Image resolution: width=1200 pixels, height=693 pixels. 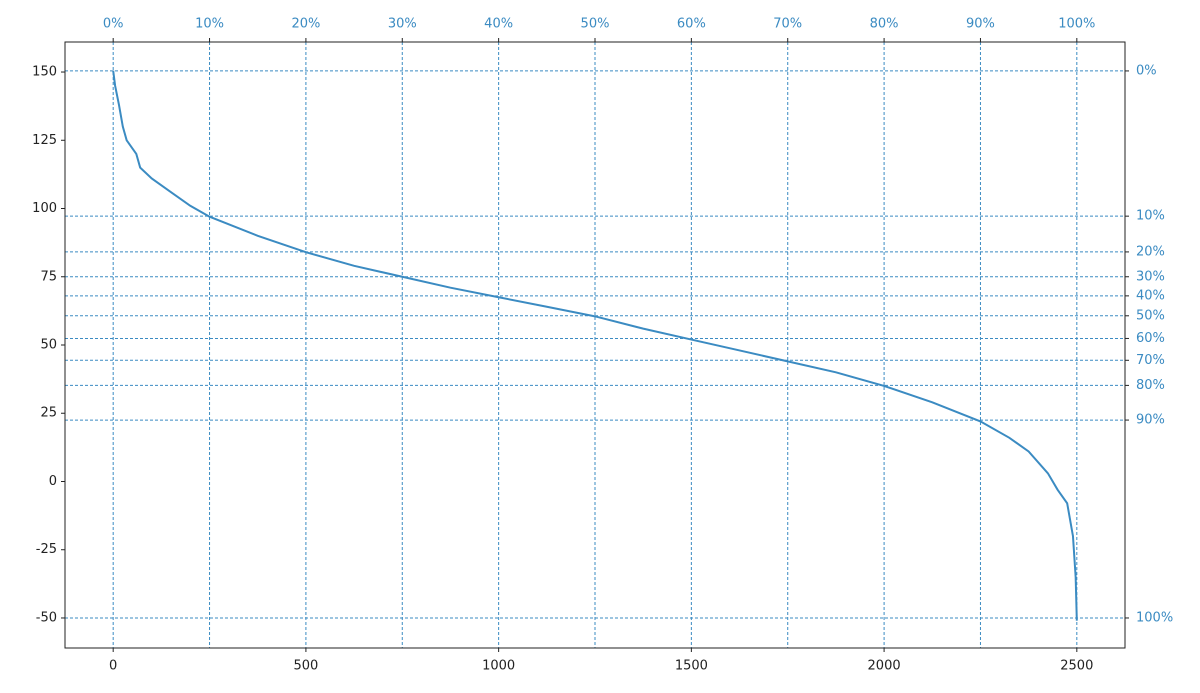 What do you see at coordinates (1146, 70) in the screenshot?
I see `right-tick-label: 0%` at bounding box center [1146, 70].